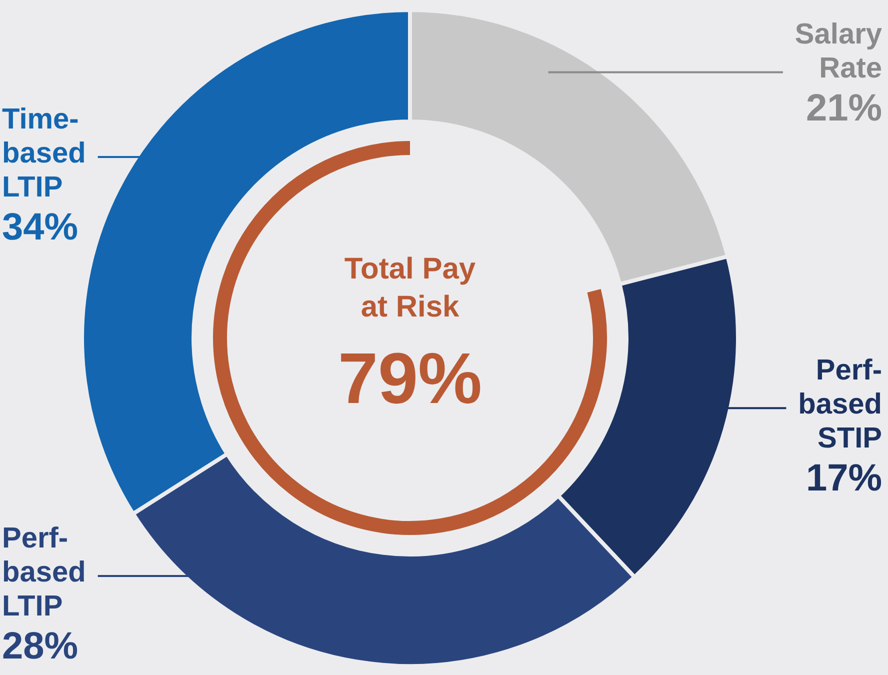  What do you see at coordinates (844, 479) in the screenshot?
I see `data-label: 17%` at bounding box center [844, 479].